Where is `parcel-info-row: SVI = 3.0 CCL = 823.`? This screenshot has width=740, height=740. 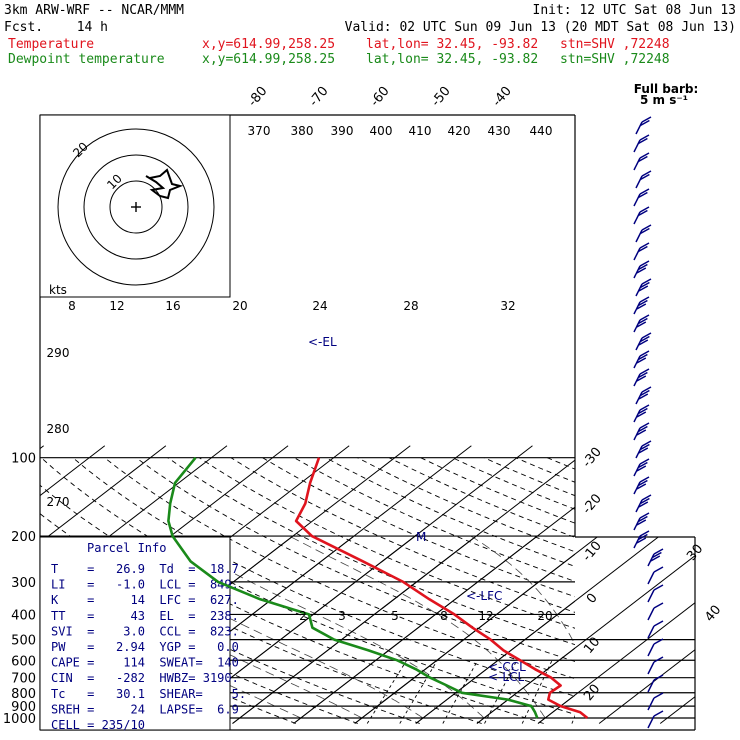 parcel-info-row: SVI = 3.0 CCL = 823. is located at coordinates (145, 631).